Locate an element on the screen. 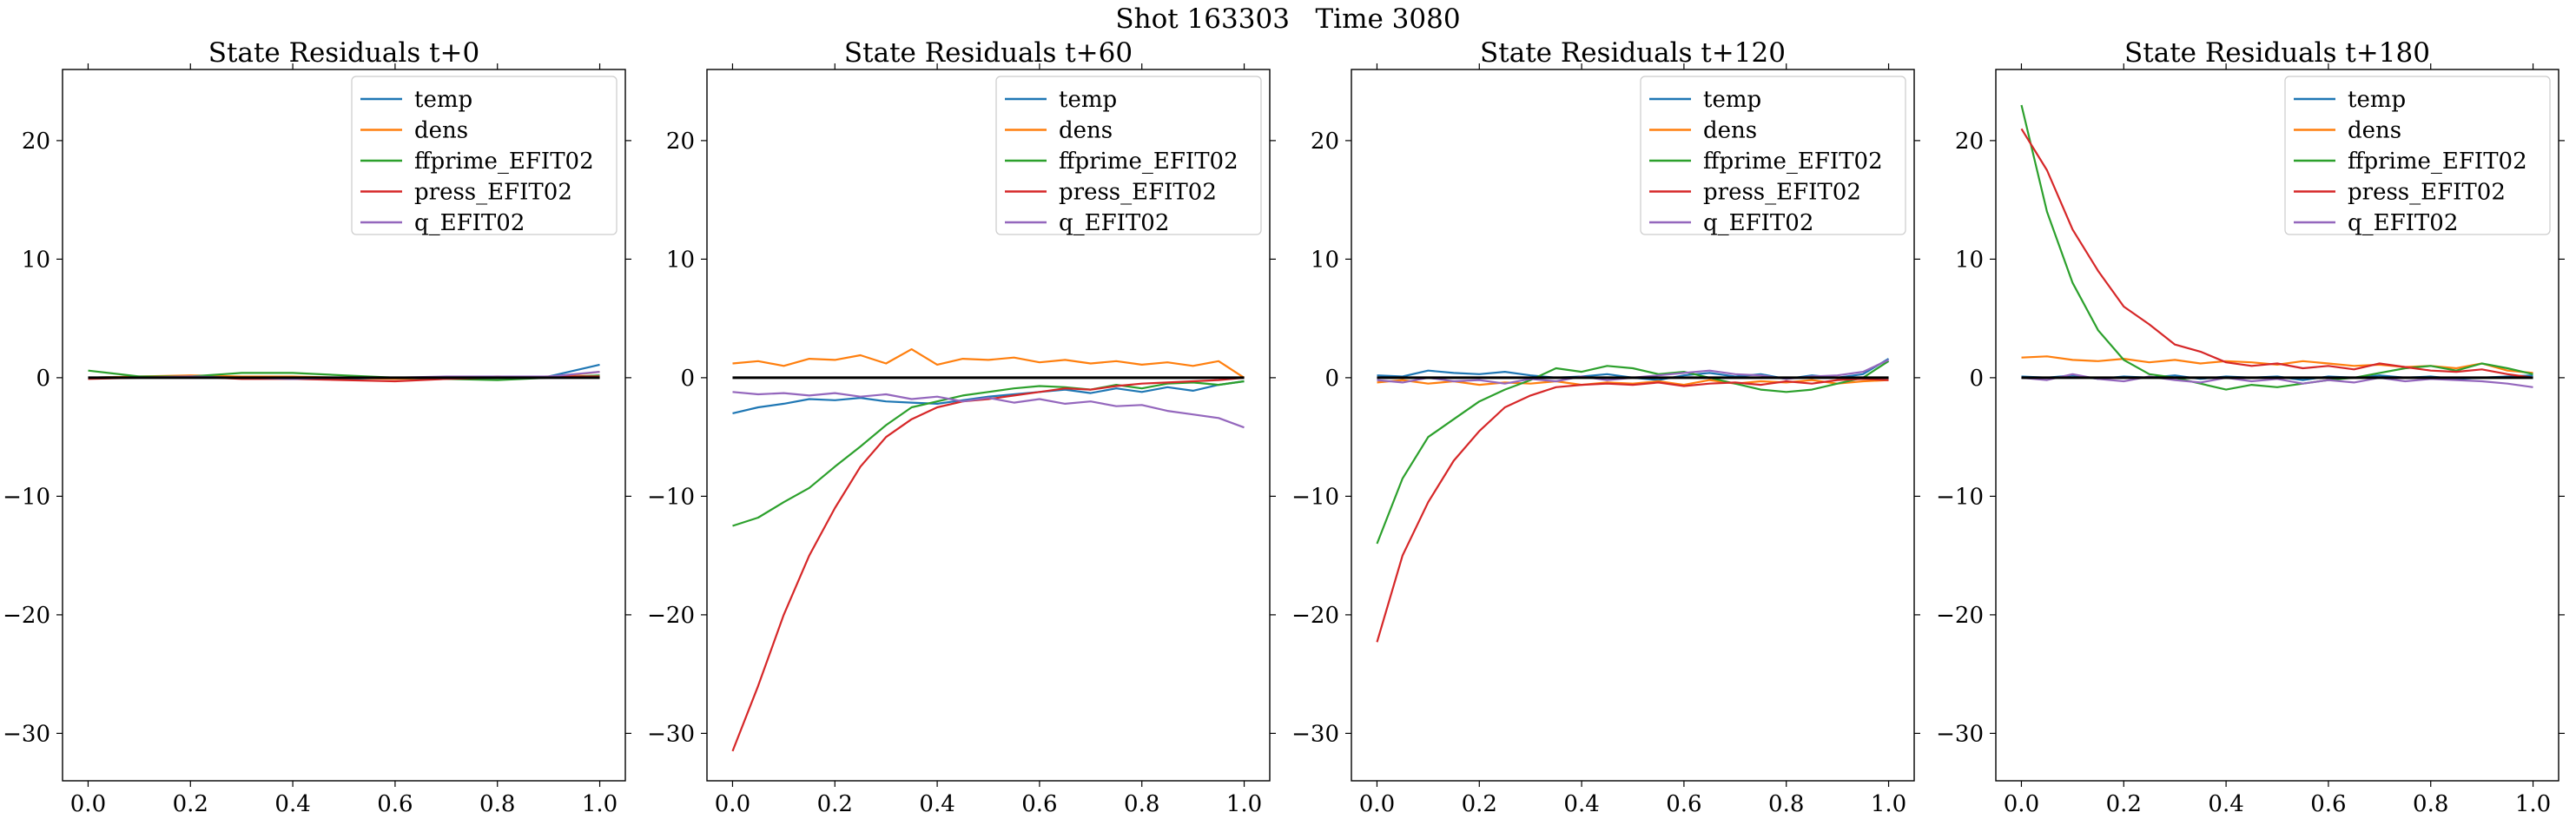 The image size is (2576, 819). chart-title: State Residuals t+60 is located at coordinates (988, 53).